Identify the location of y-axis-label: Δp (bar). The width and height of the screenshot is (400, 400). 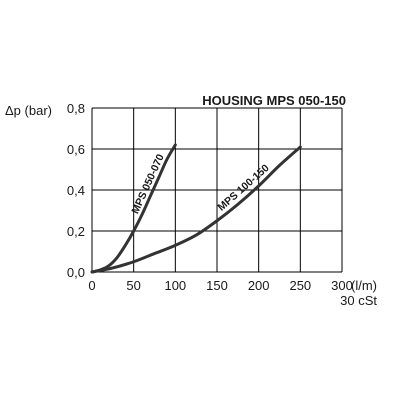
(28, 110).